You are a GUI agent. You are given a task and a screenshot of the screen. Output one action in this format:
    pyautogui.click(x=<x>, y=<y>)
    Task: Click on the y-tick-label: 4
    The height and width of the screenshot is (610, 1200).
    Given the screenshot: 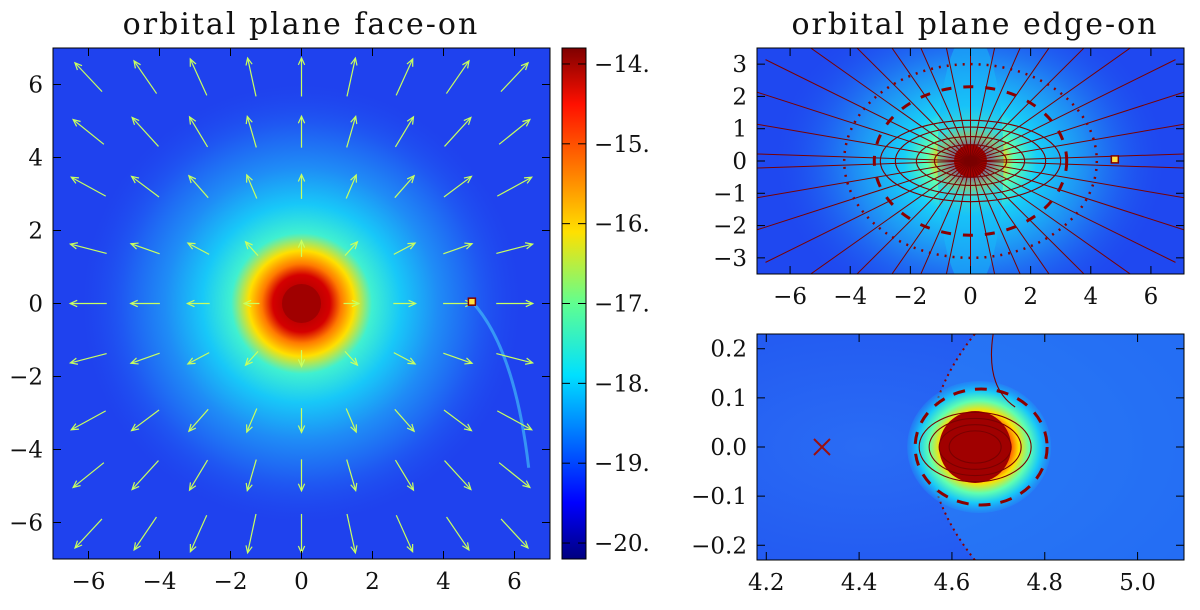 What is the action you would take?
    pyautogui.click(x=35, y=159)
    